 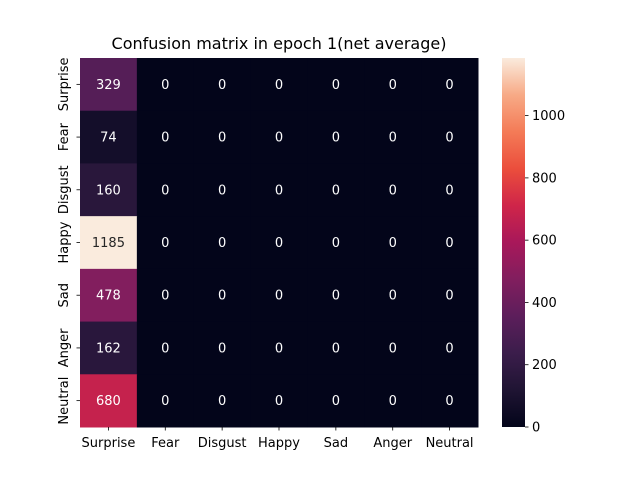 I want to click on cell-value-label: 162, so click(x=108, y=348).